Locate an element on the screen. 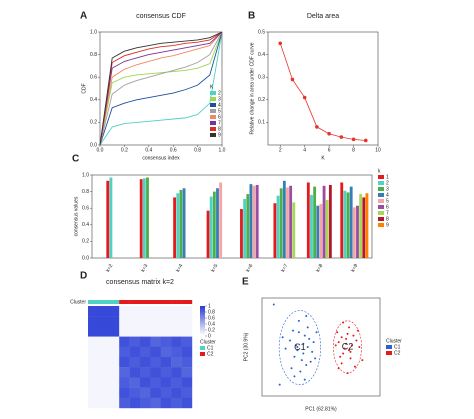 This screenshot has height=419, width=474. x-tick-label: 0.6 is located at coordinates (173, 150).